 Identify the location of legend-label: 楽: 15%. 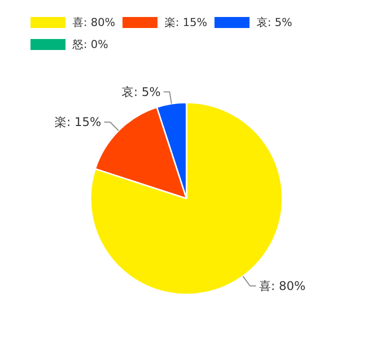
(186, 22).